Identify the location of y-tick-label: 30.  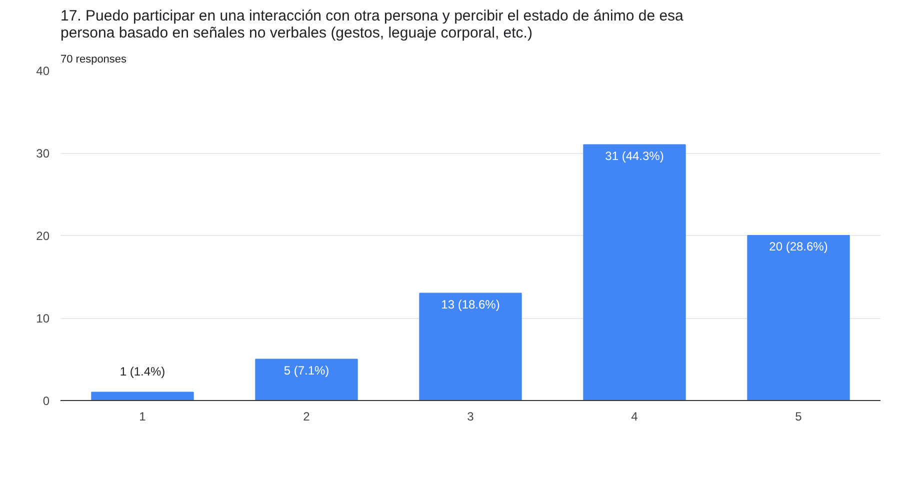
(43, 153).